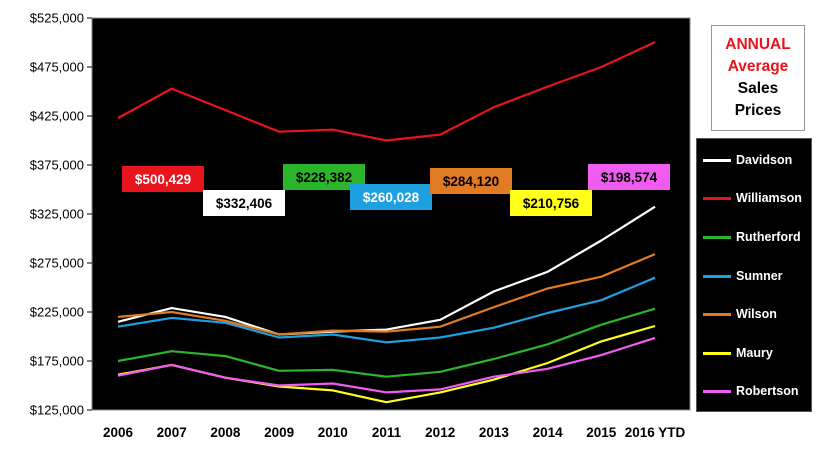 The height and width of the screenshot is (451, 820). I want to click on legend-label: Rutherford, so click(768, 237).